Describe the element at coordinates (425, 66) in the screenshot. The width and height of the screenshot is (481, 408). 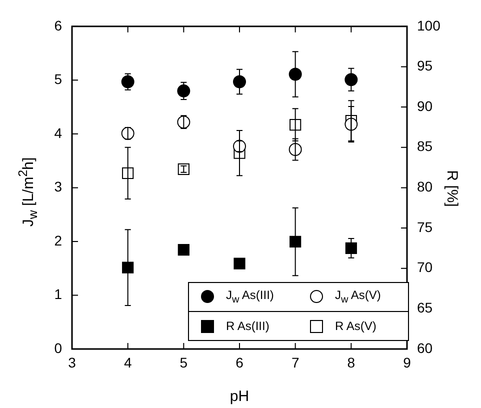
I see `y2-tick-label: 95` at that location.